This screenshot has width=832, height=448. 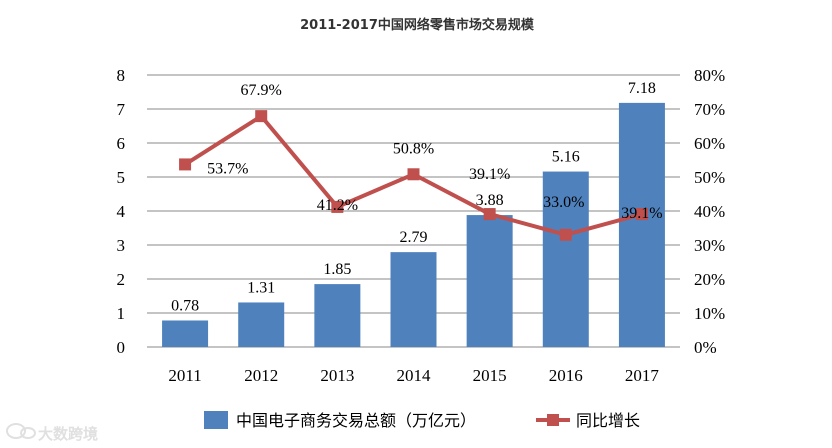 I want to click on line-data-label: 41.2%, so click(x=337, y=205).